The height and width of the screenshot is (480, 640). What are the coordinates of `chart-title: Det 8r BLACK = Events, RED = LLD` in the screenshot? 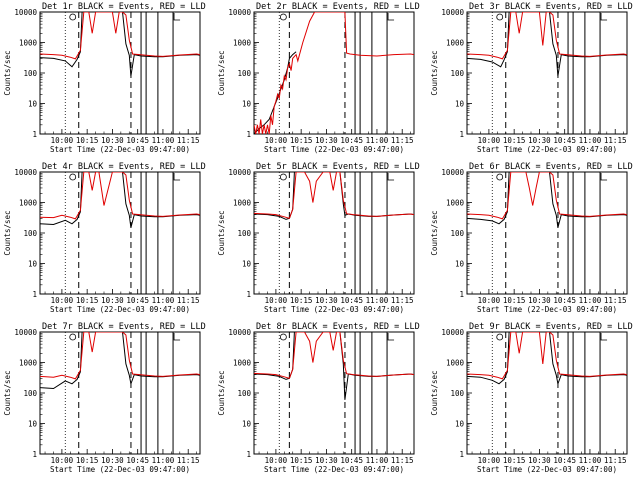 It's located at (338, 327).